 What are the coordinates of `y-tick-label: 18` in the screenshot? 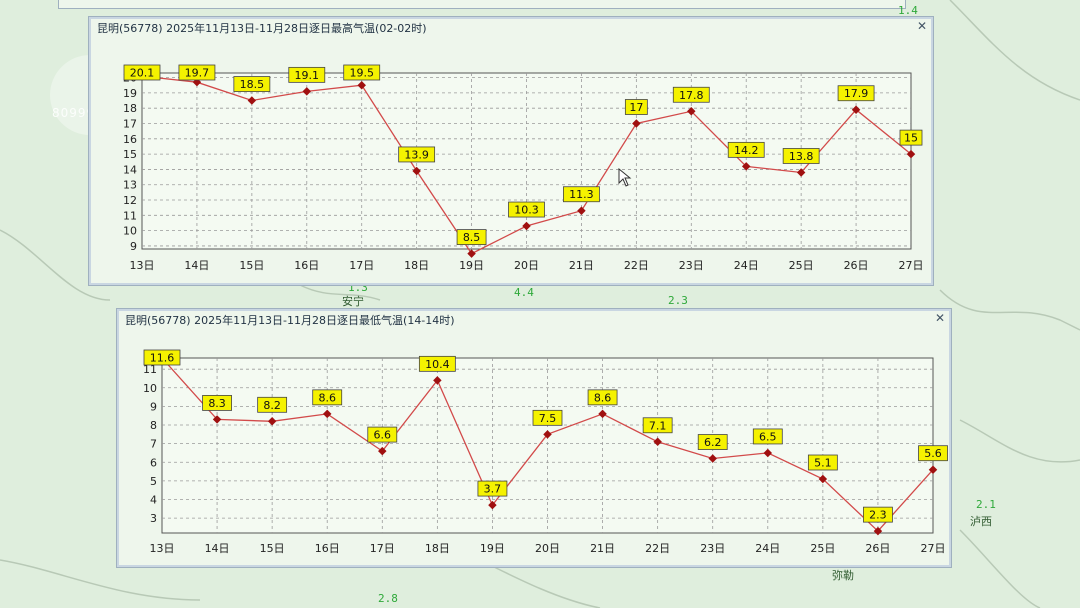 It's located at (130, 108).